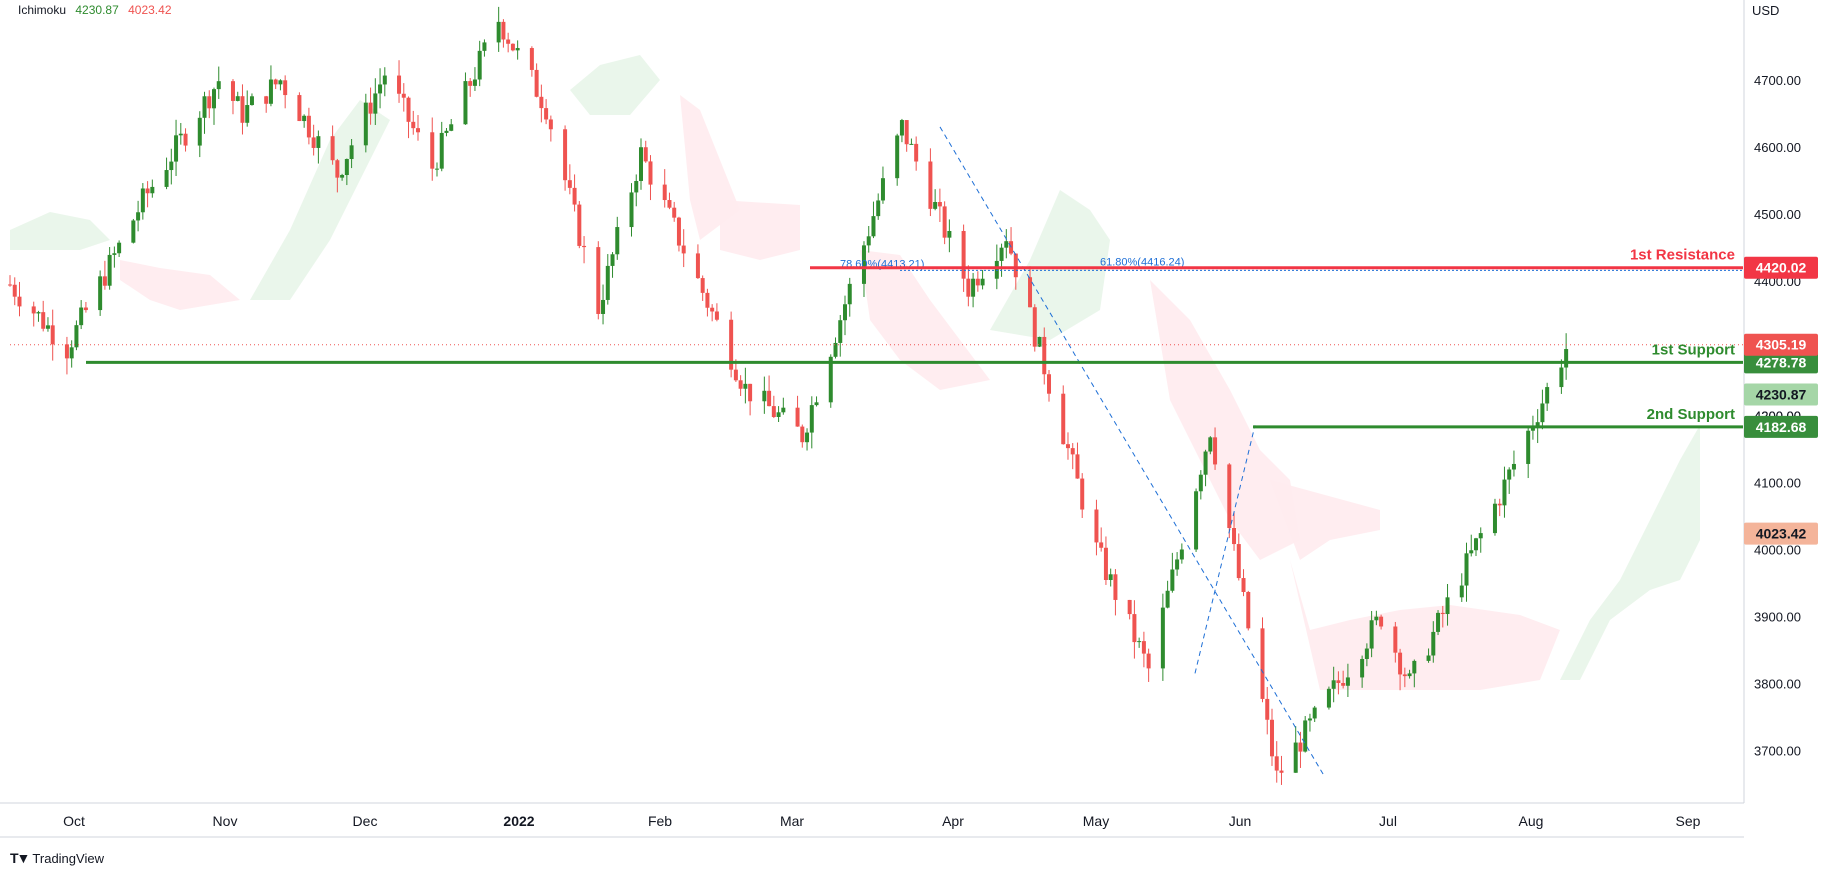 Image resolution: width=1824 pixels, height=874 pixels. I want to click on tradingview-text: TradingView, so click(68, 858).